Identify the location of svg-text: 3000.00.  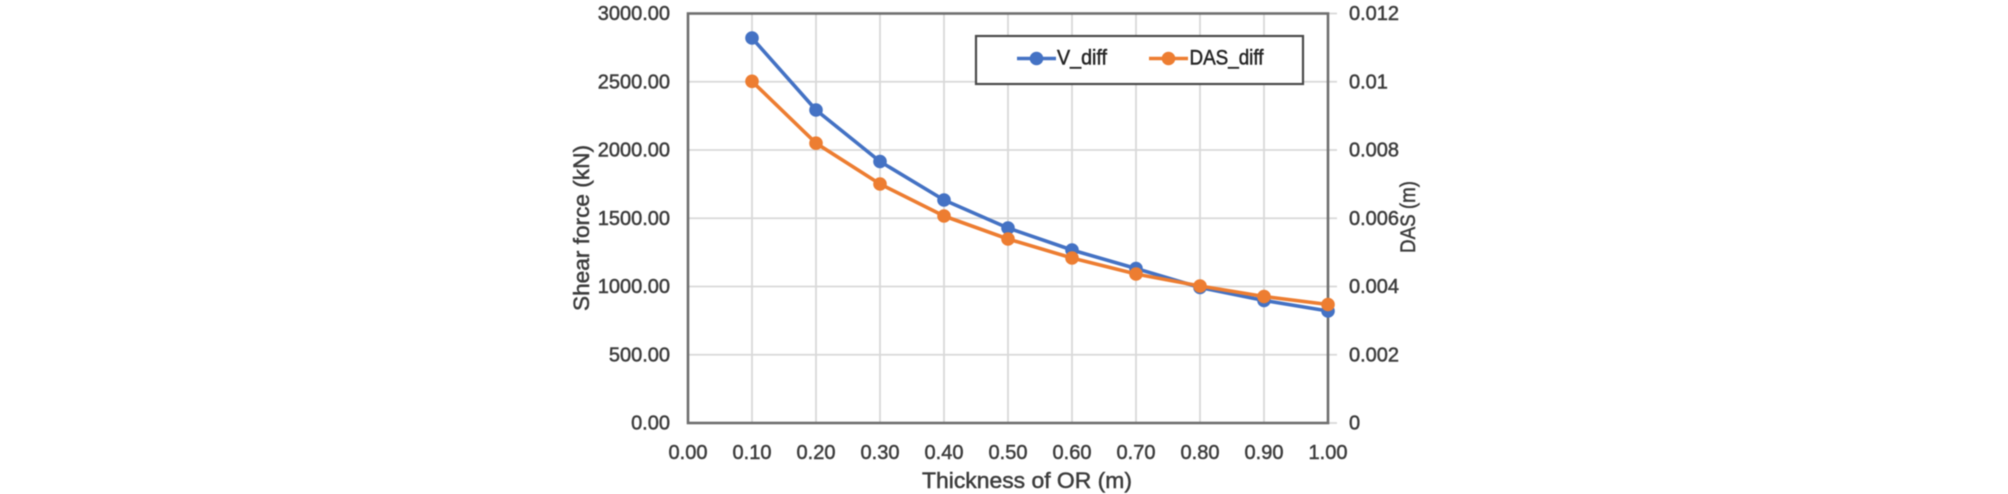
(634, 14).